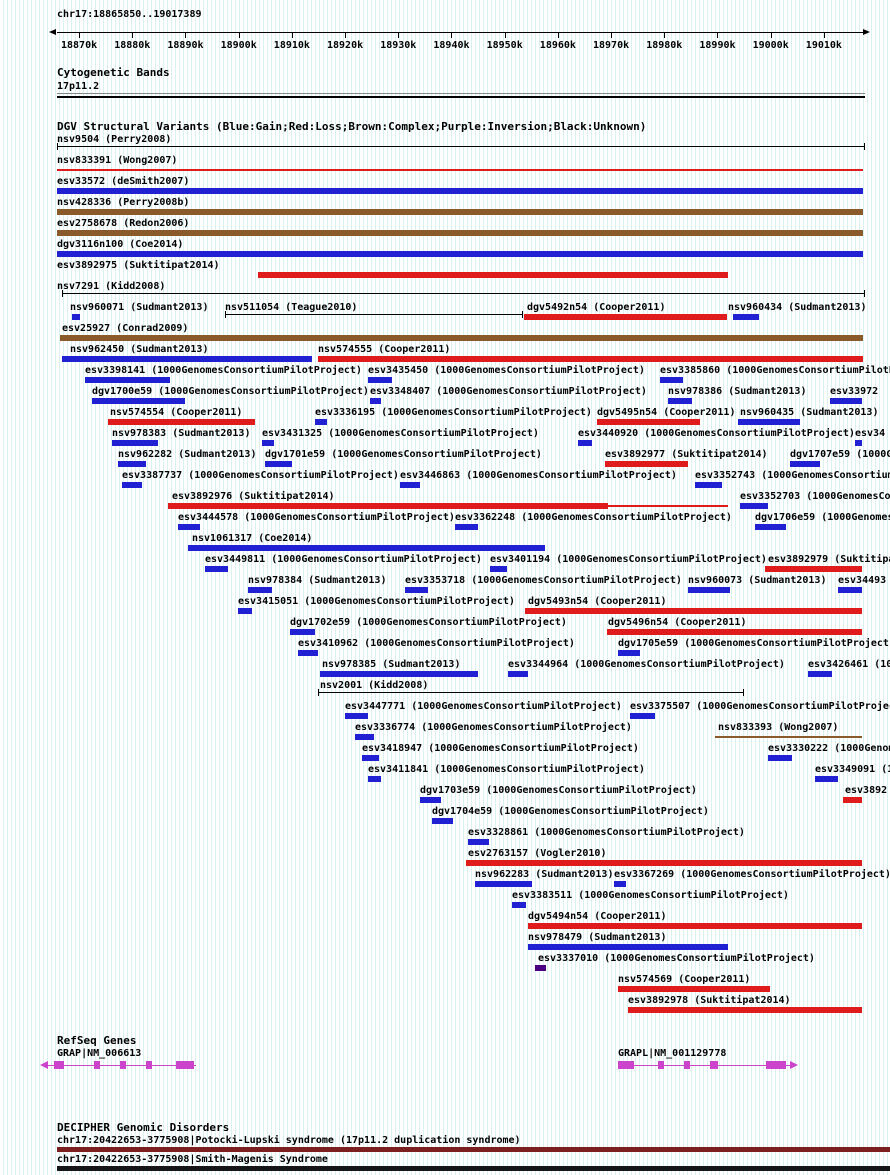 This screenshot has height=1175, width=890. I want to click on variant-label: esv33572 (deSmith2007), so click(123, 181).